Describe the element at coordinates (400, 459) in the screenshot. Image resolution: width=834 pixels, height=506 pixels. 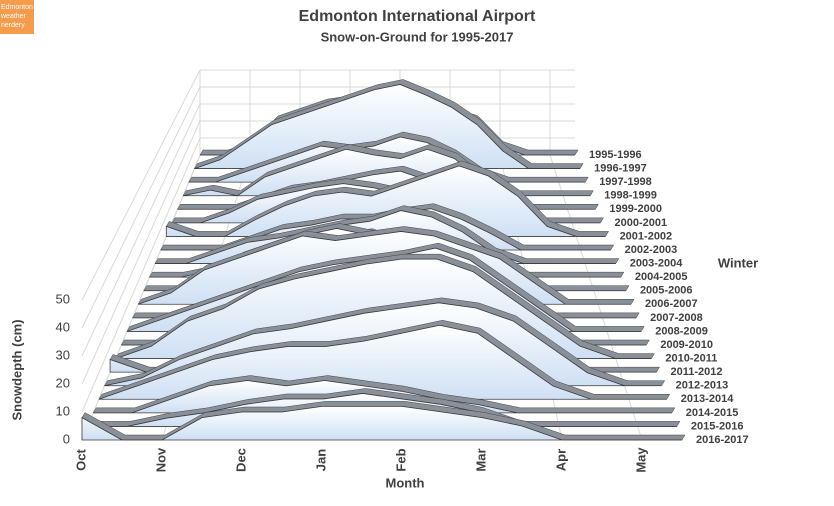
I see `x-tick-label: Feb` at that location.